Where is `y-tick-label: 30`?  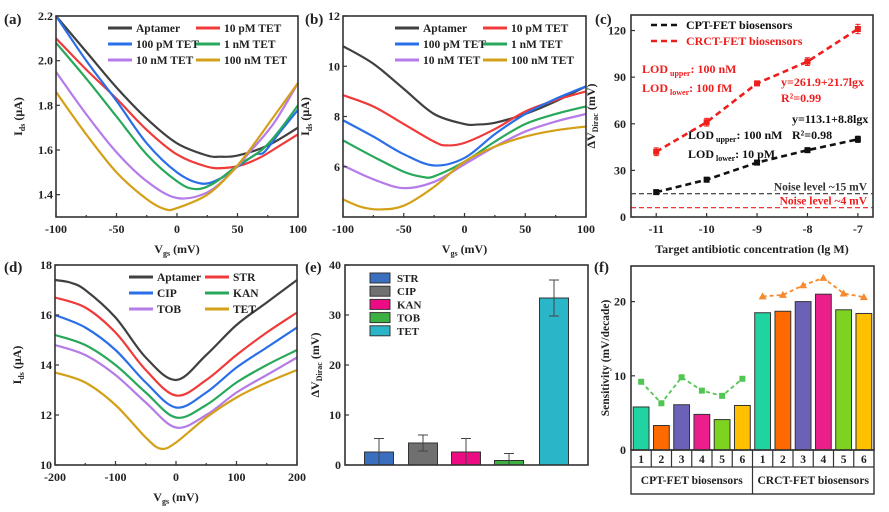
y-tick-label: 30 is located at coordinates (620, 170).